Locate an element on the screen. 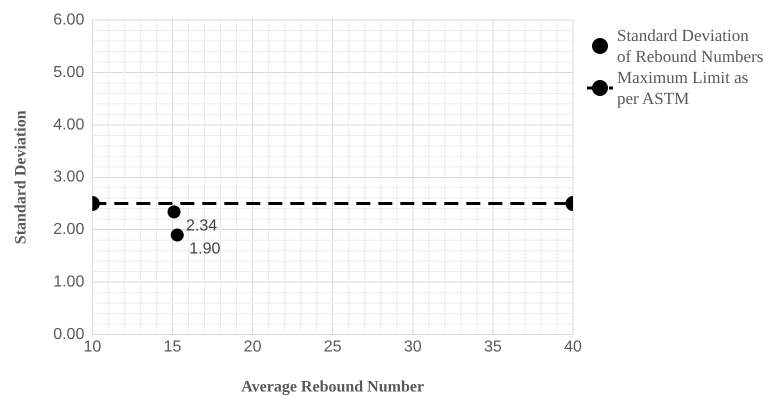 This screenshot has height=405, width=768. legend-label: Standard Deviation of Rebound Numbers is located at coordinates (690, 46).